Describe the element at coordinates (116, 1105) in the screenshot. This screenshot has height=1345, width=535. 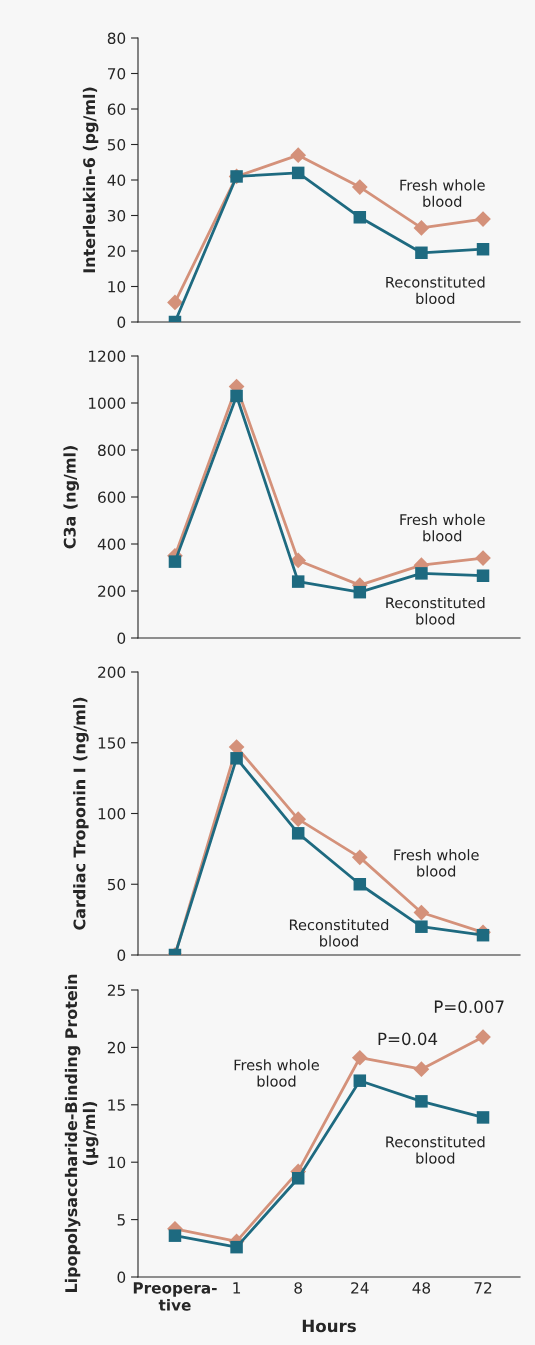
I see `y-tick-label: 15` at that location.